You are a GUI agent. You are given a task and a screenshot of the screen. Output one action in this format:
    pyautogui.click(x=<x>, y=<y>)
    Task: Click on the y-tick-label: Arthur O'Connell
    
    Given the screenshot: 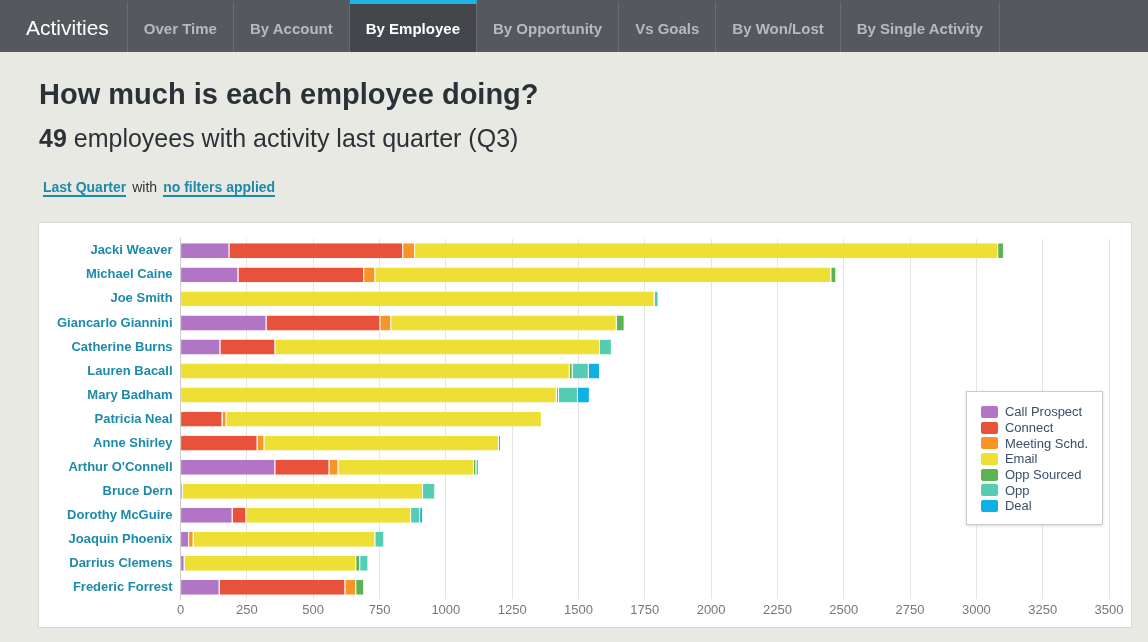 What is the action you would take?
    pyautogui.click(x=120, y=466)
    